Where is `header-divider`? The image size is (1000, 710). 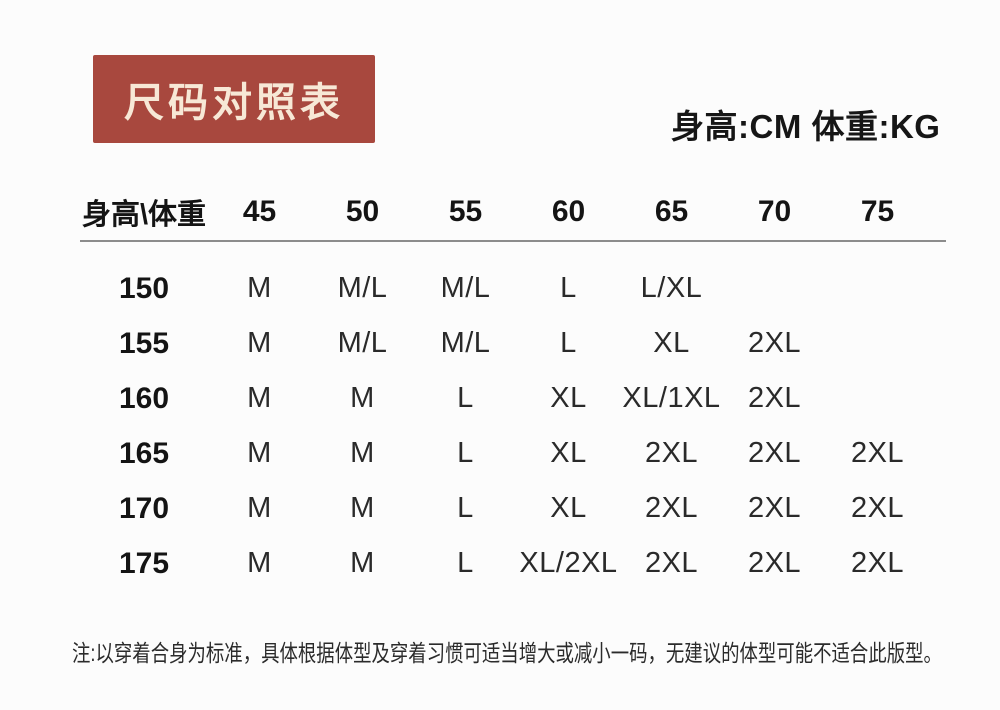 header-divider is located at coordinates (513, 241).